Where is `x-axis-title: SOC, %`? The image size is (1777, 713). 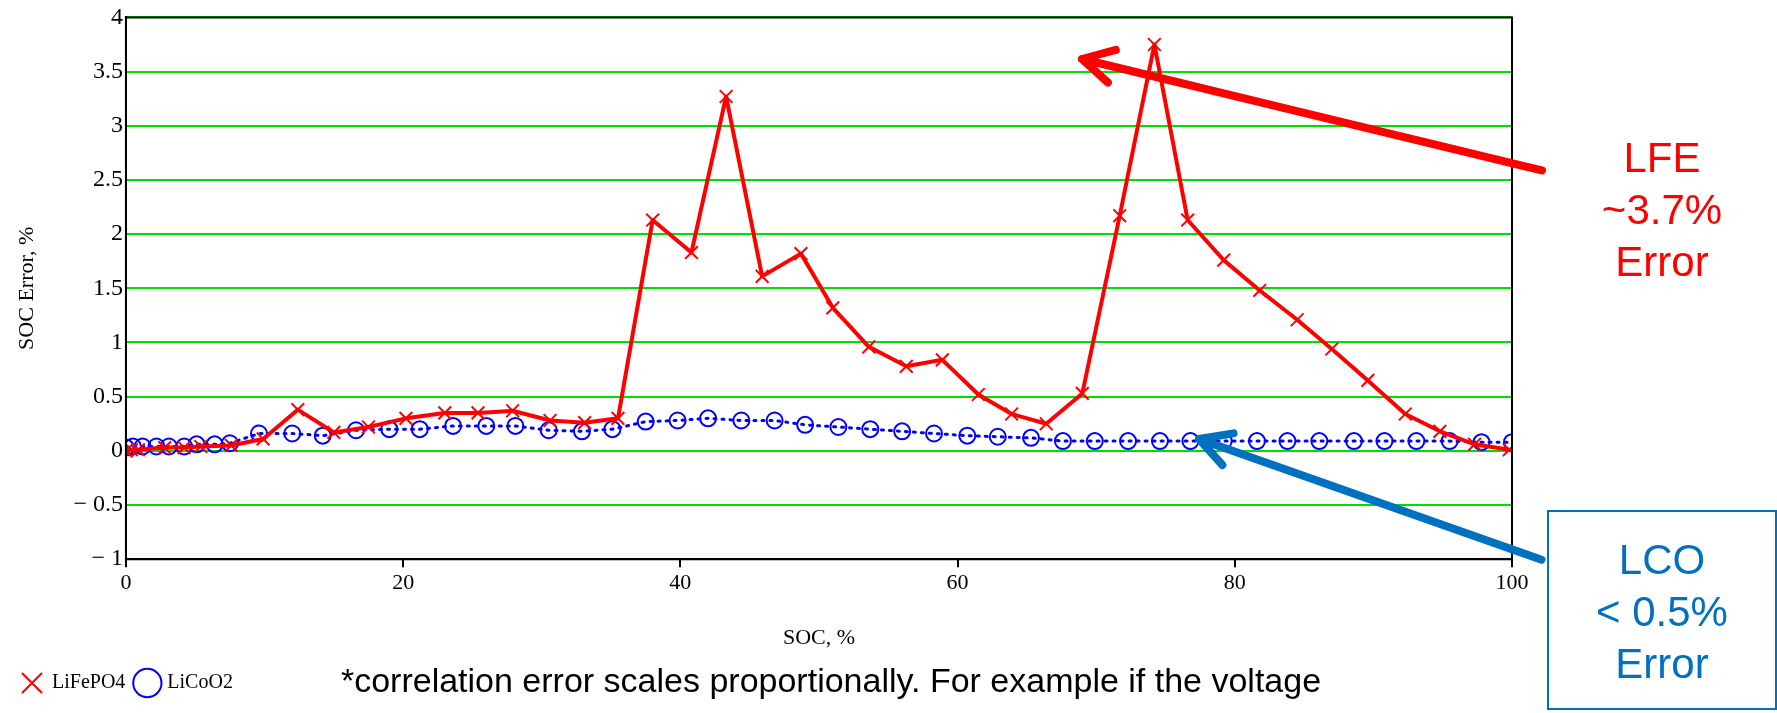 x-axis-title: SOC, % is located at coordinates (819, 636).